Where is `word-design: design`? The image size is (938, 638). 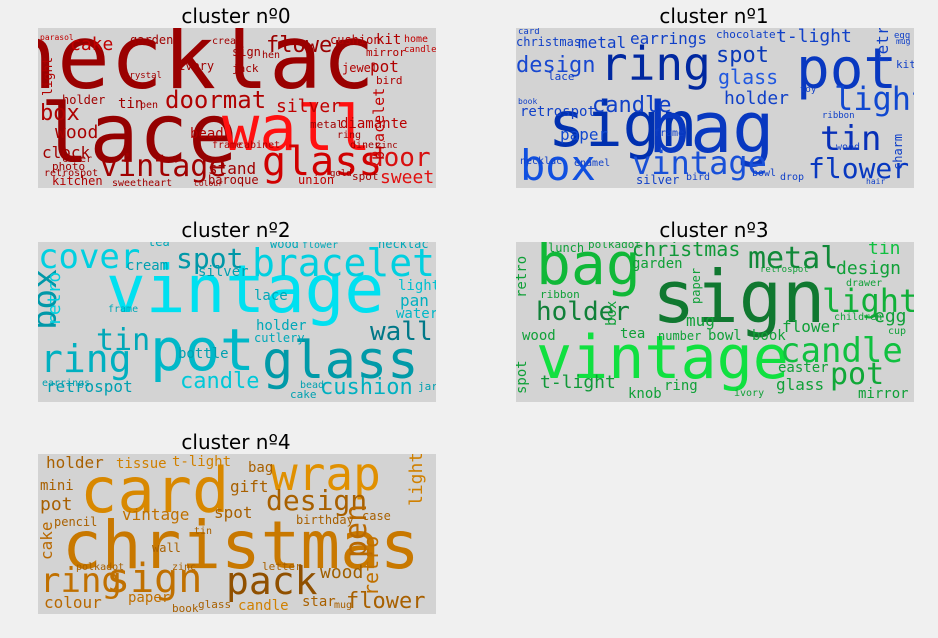
word-design: design is located at coordinates (555, 65).